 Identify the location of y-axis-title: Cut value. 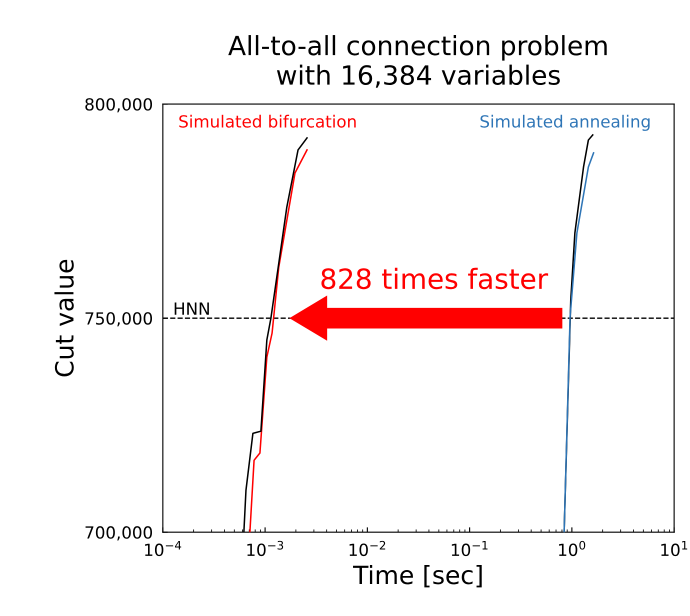
(64, 318).